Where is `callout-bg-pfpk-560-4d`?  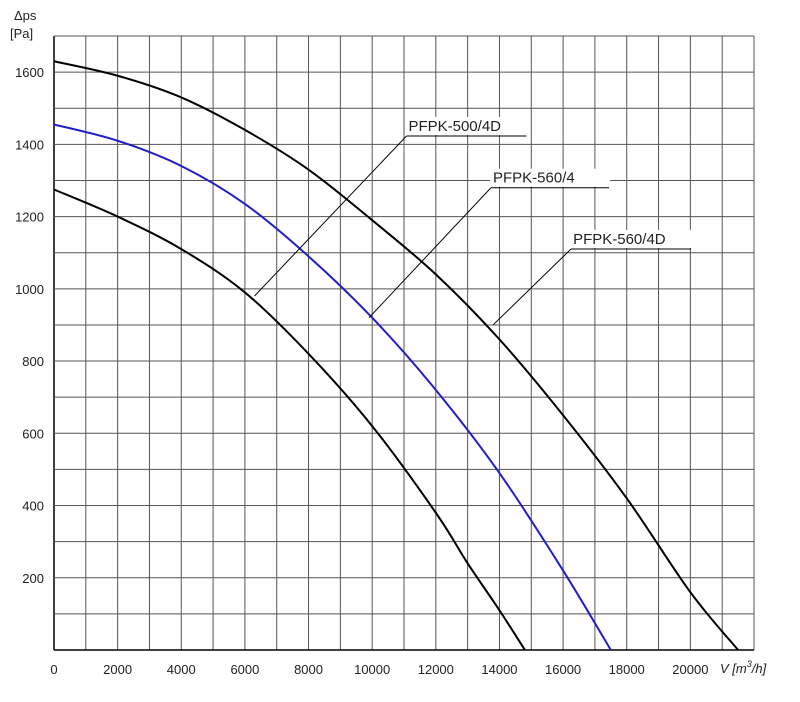
callout-bg-pfpk-560-4d is located at coordinates (631, 238).